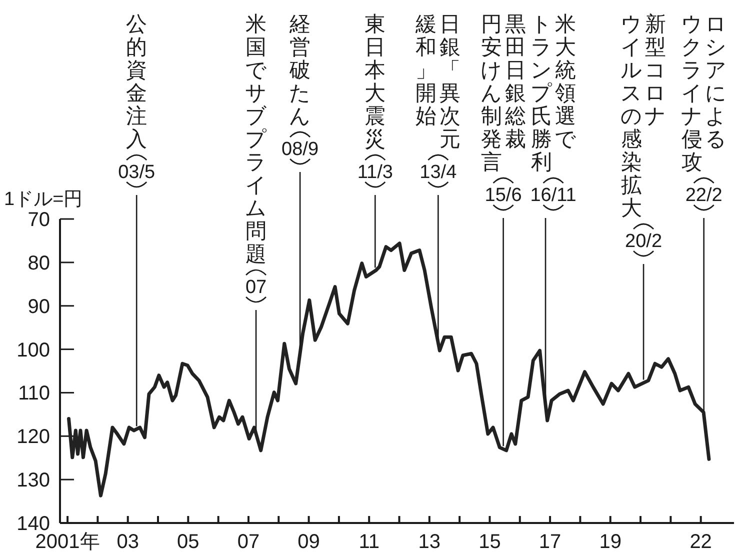  What do you see at coordinates (34, 393) in the screenshot?
I see `y-tick-label: 110` at bounding box center [34, 393].